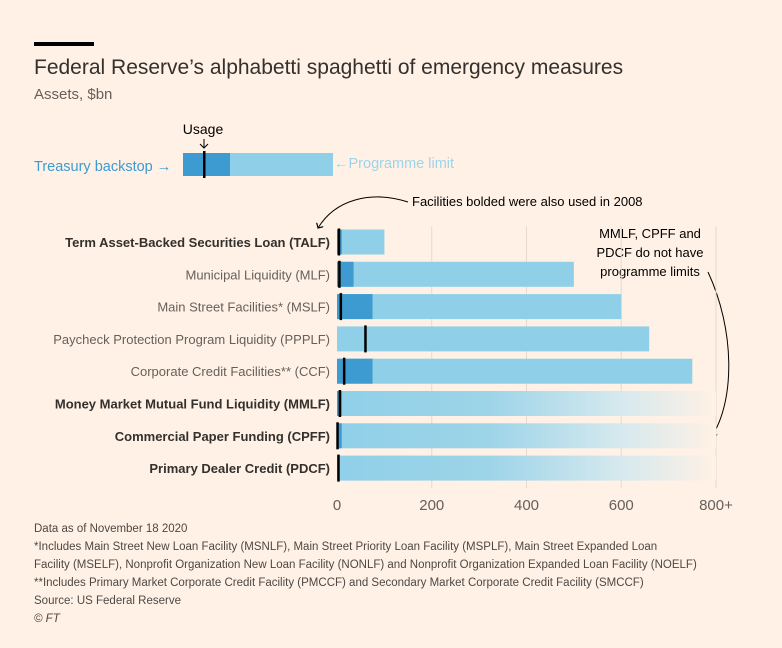 The width and height of the screenshot is (782, 648). I want to click on x-tick-label: 800+, so click(716, 505).